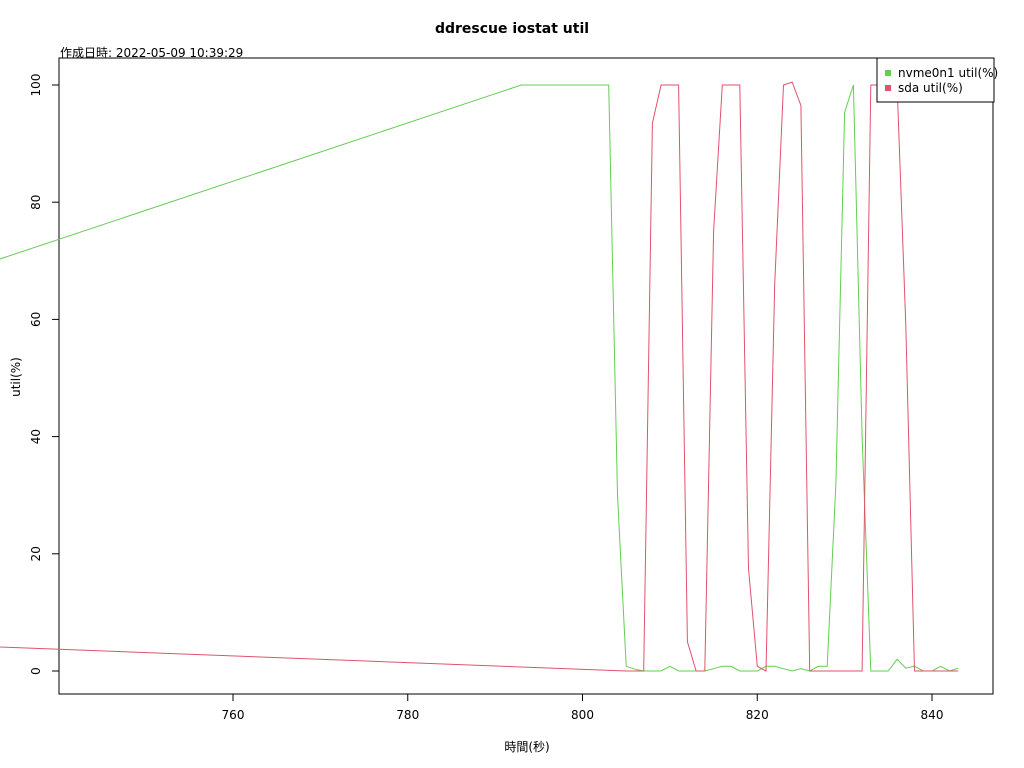 The image size is (1024, 768). What do you see at coordinates (36, 553) in the screenshot?
I see `y-tick-label: 20` at bounding box center [36, 553].